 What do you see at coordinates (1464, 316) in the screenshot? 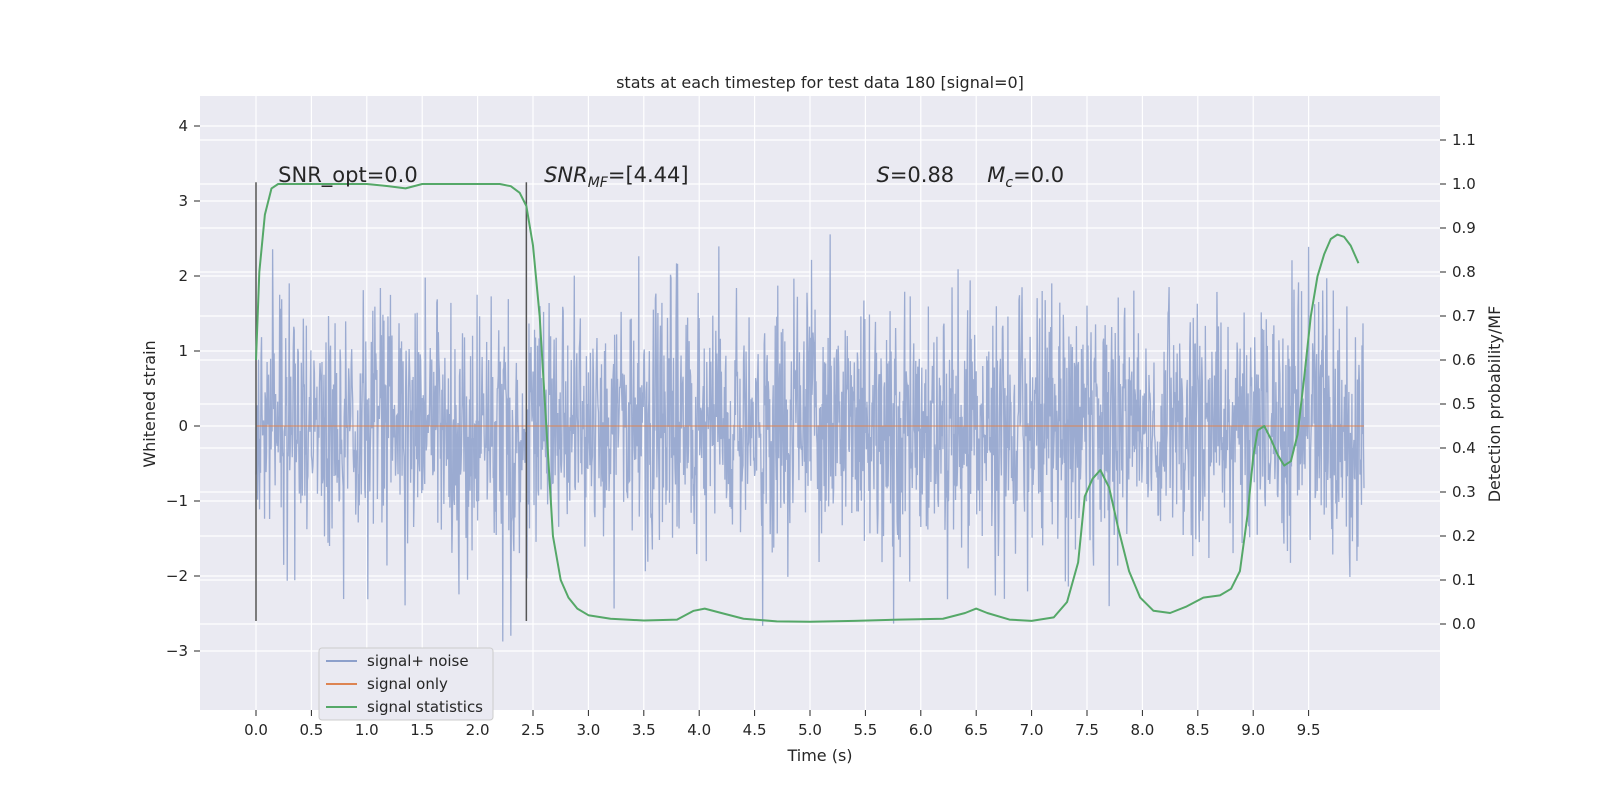
I see `y2-tick-label: 0.7` at bounding box center [1464, 316].